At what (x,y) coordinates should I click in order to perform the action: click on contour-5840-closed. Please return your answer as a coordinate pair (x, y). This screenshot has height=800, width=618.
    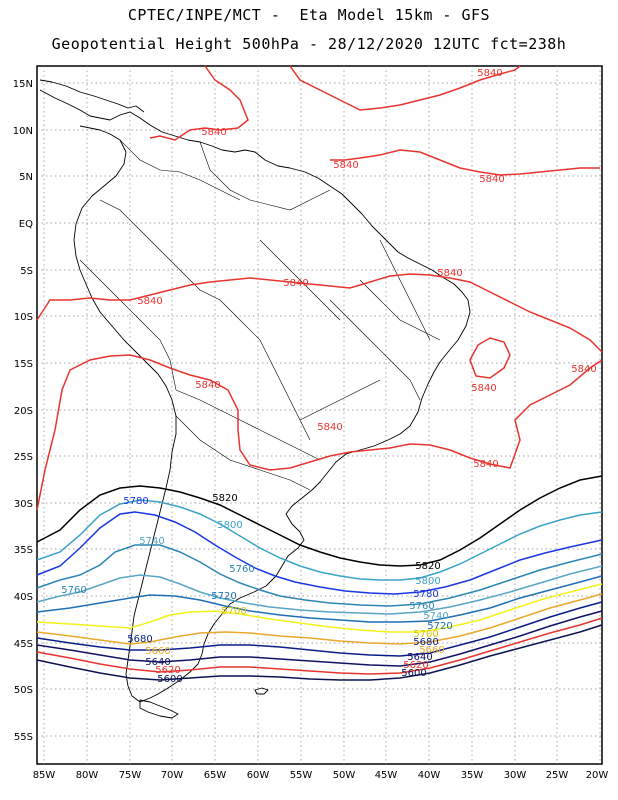
    Looking at the image, I should click on (490, 358).